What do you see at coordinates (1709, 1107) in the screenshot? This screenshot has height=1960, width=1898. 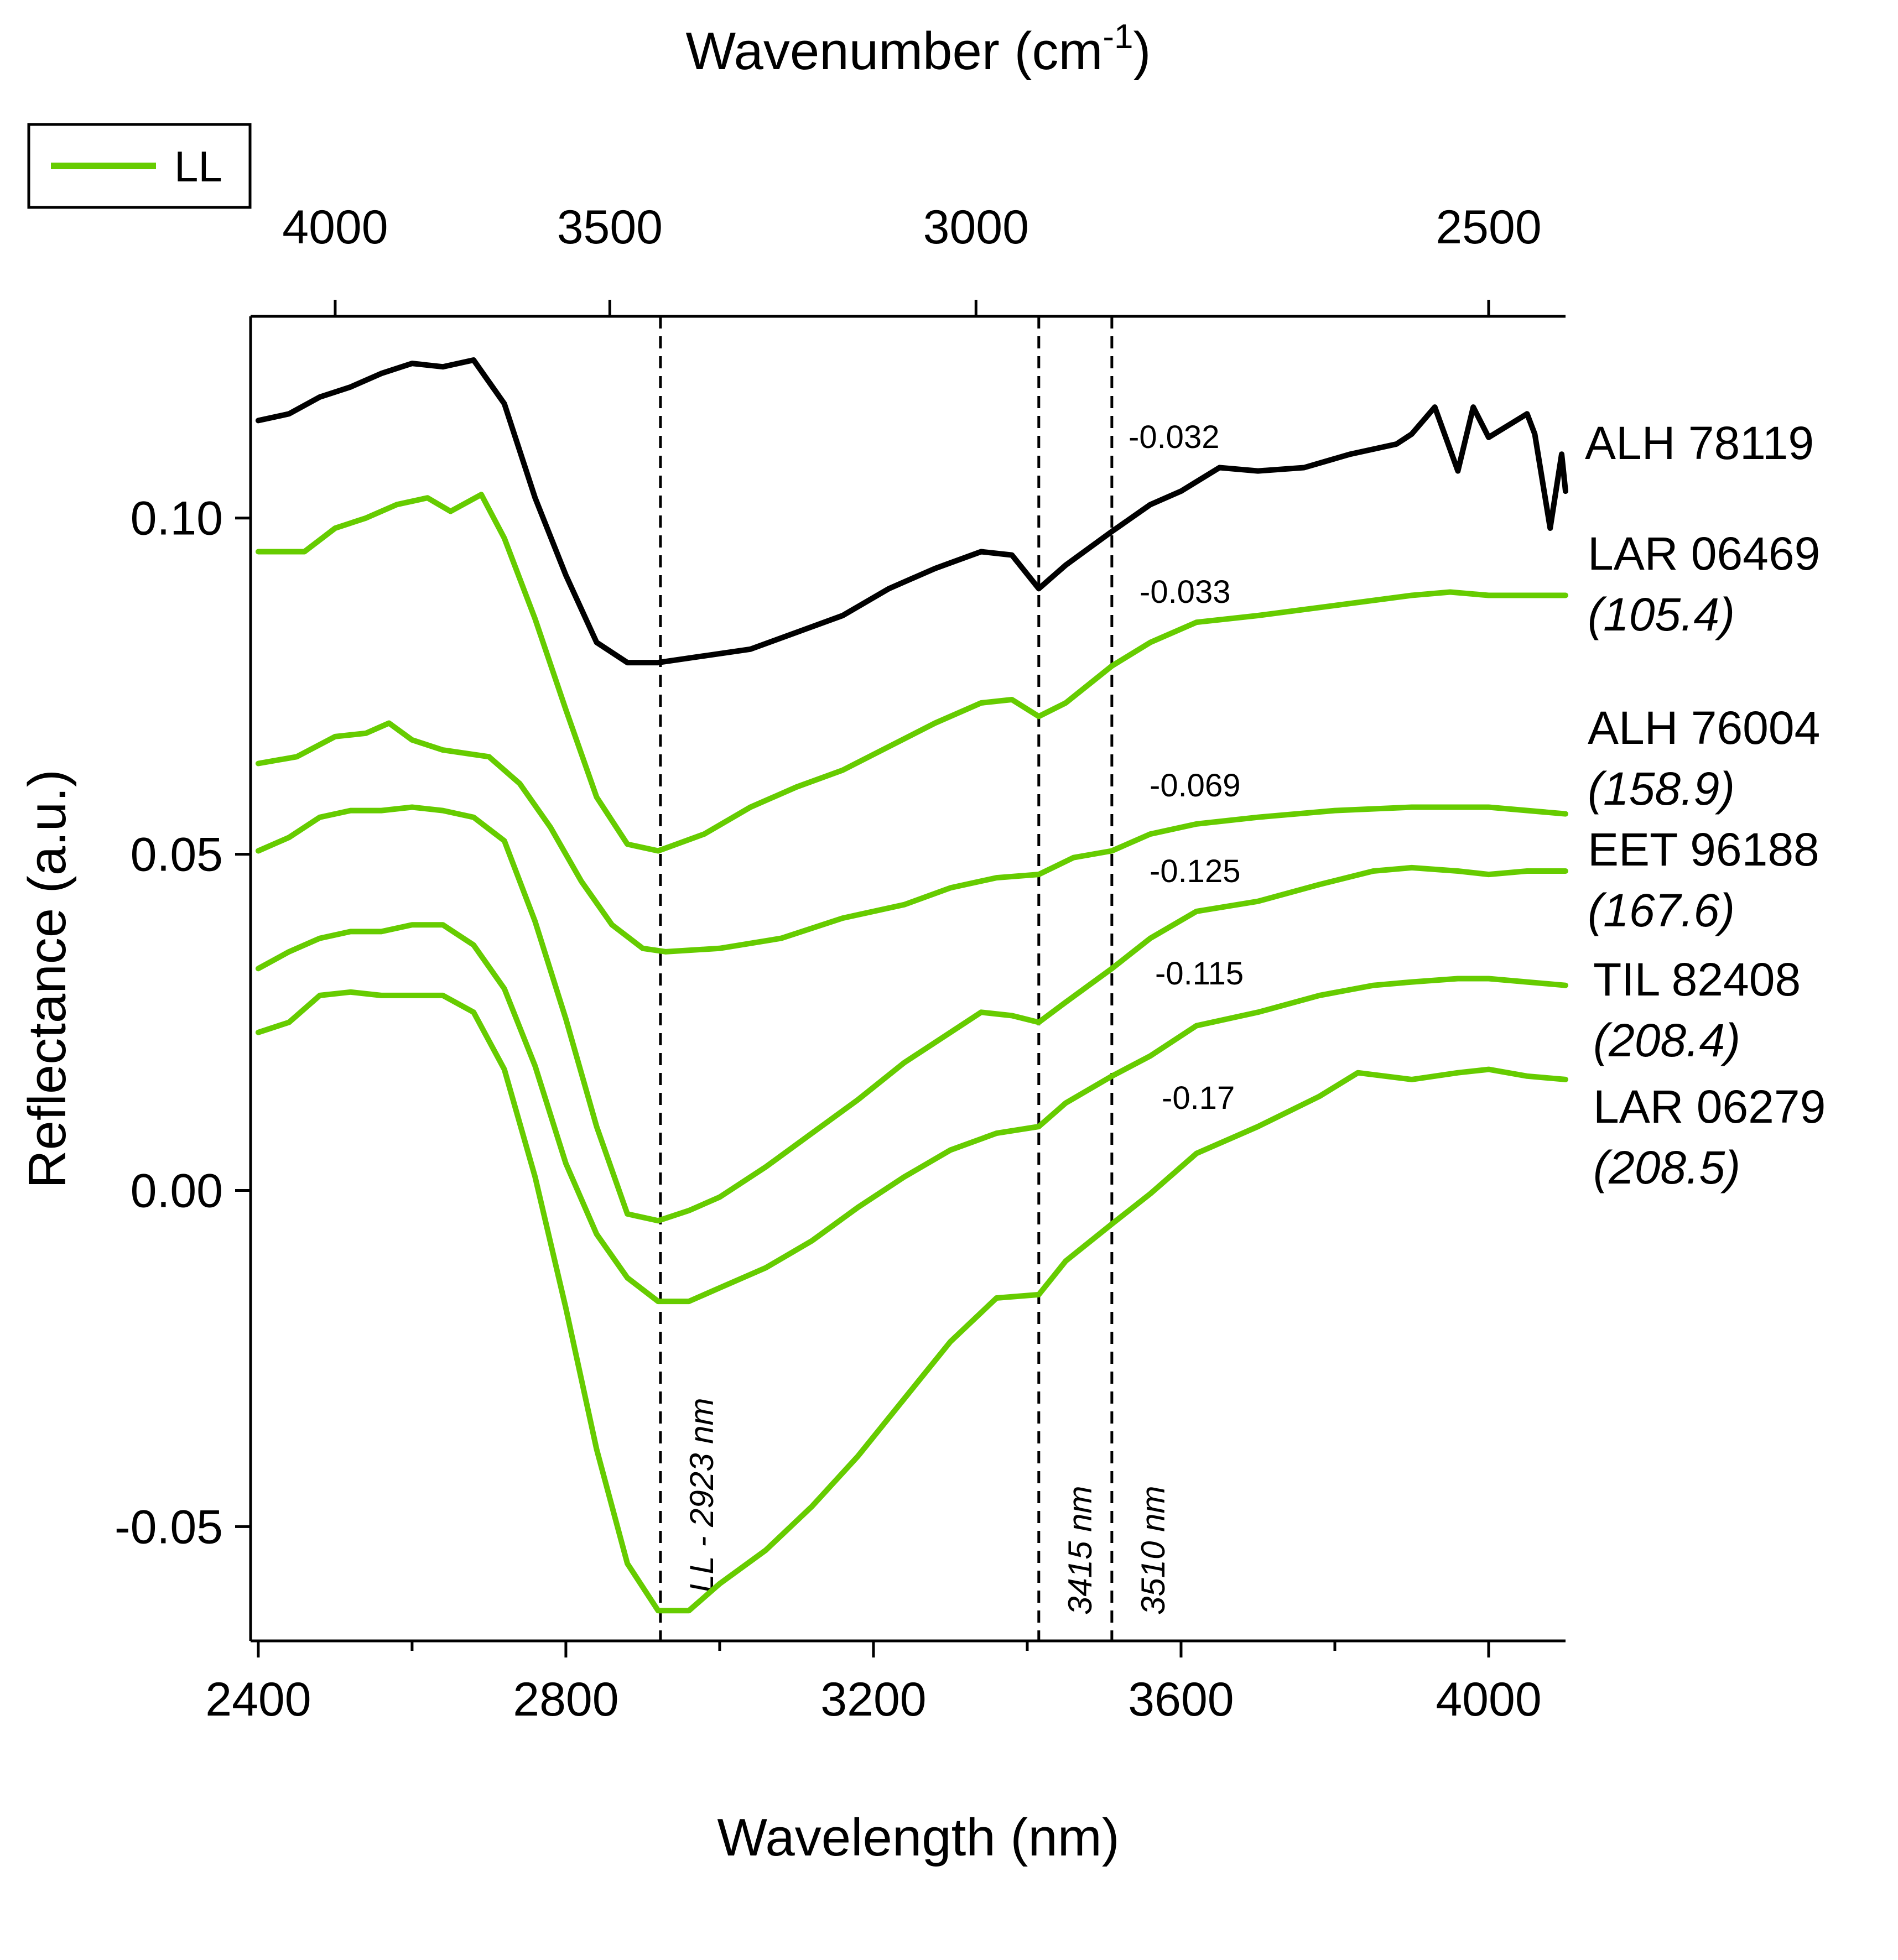 I see `series-label: LAR 06279` at bounding box center [1709, 1107].